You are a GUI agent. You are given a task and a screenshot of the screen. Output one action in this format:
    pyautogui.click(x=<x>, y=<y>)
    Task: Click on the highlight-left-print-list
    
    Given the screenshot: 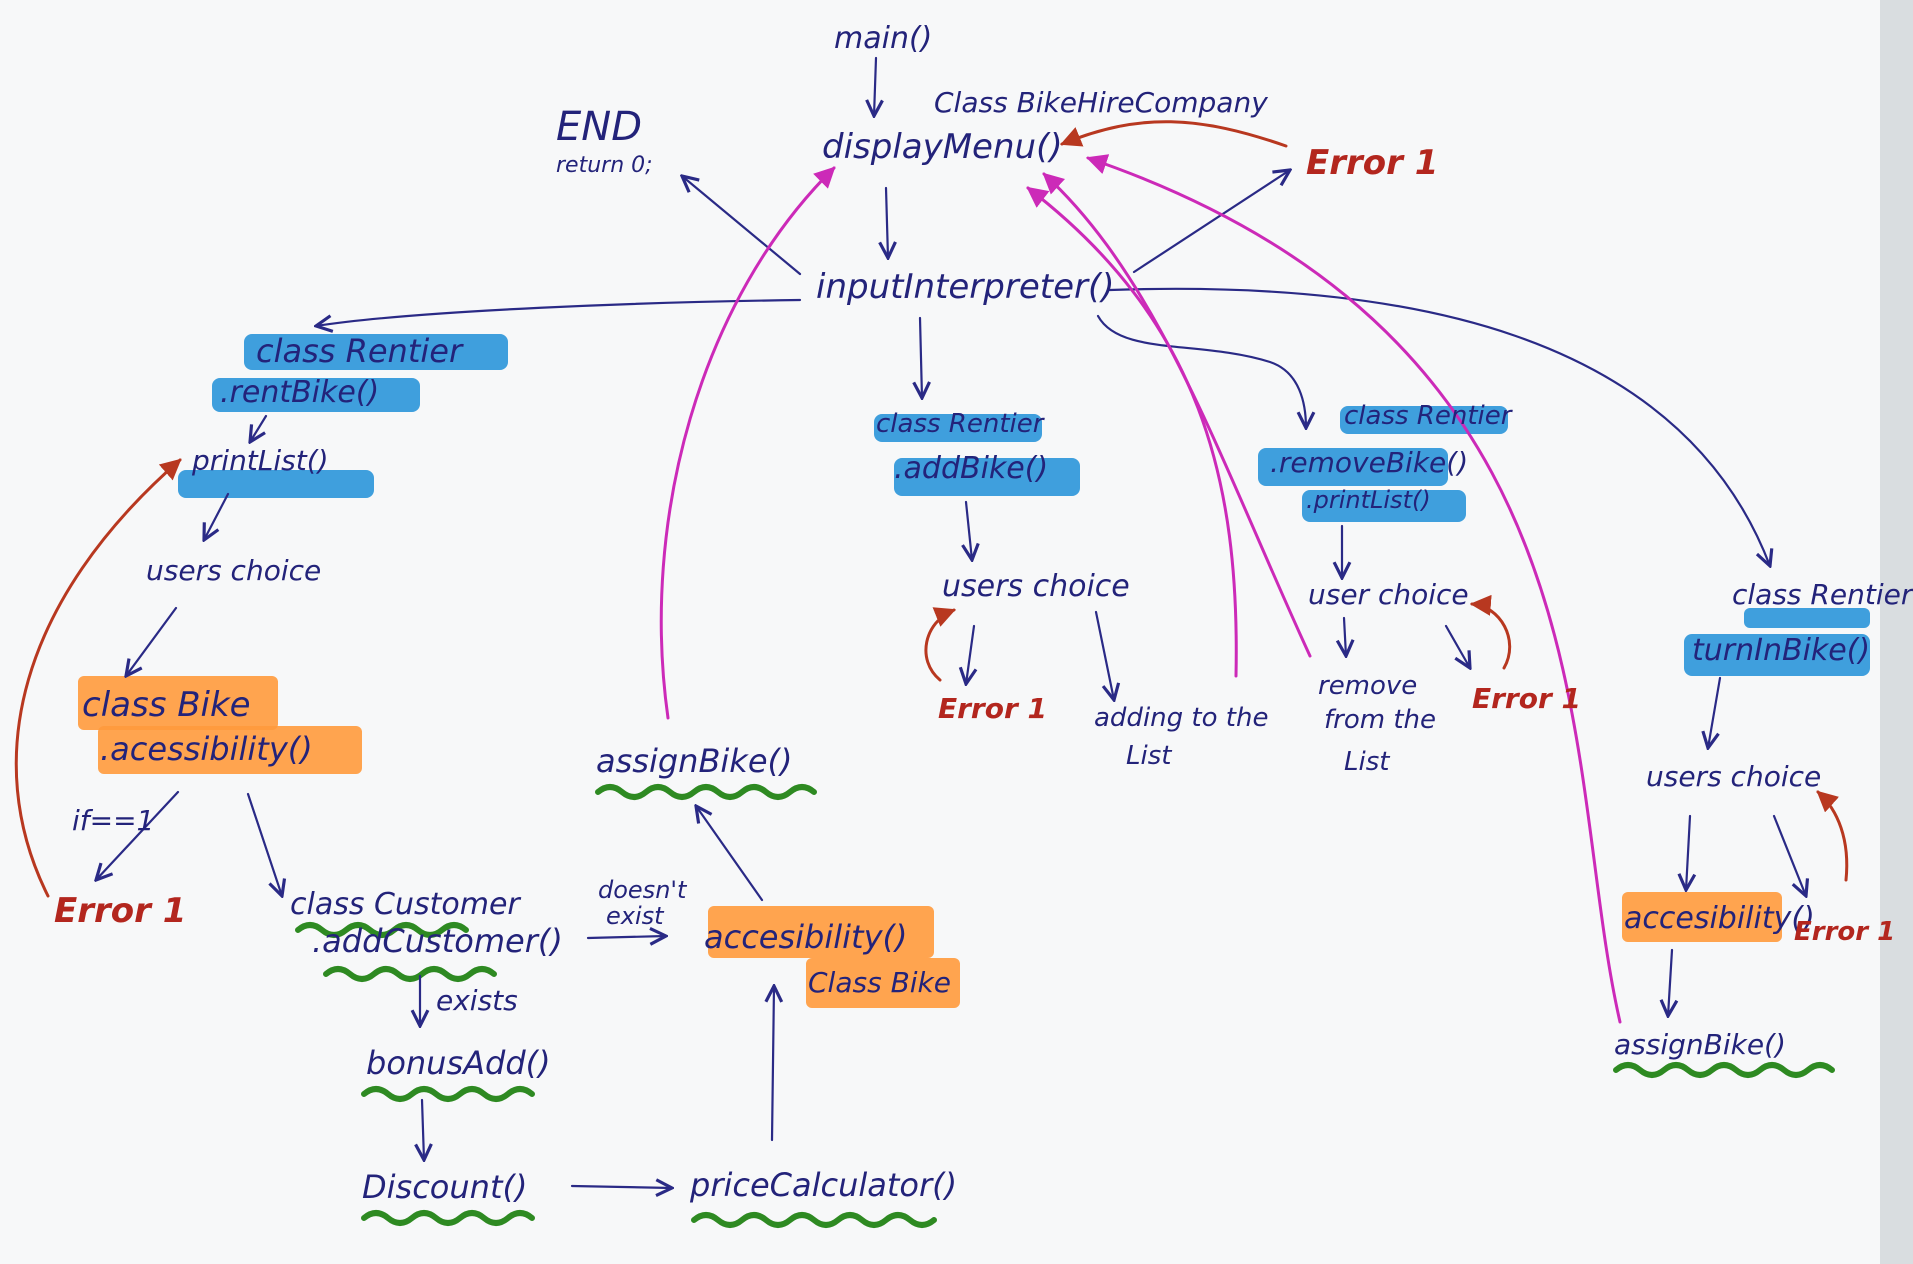 What is the action you would take?
    pyautogui.click(x=276, y=484)
    